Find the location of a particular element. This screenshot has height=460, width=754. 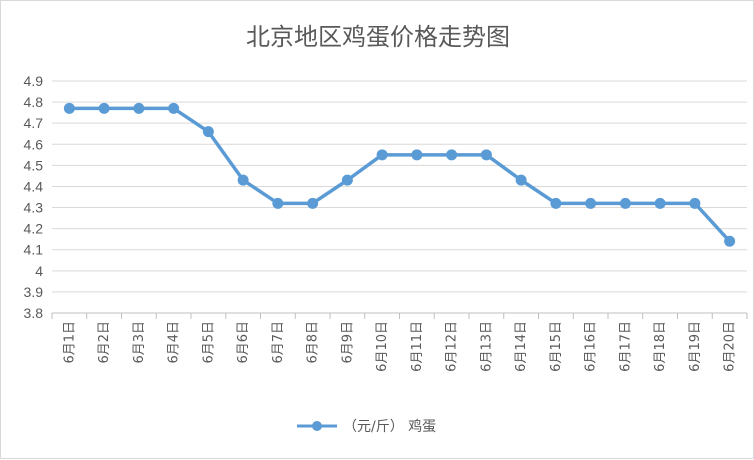

x-tick-label: 6月10日 is located at coordinates (382, 346).